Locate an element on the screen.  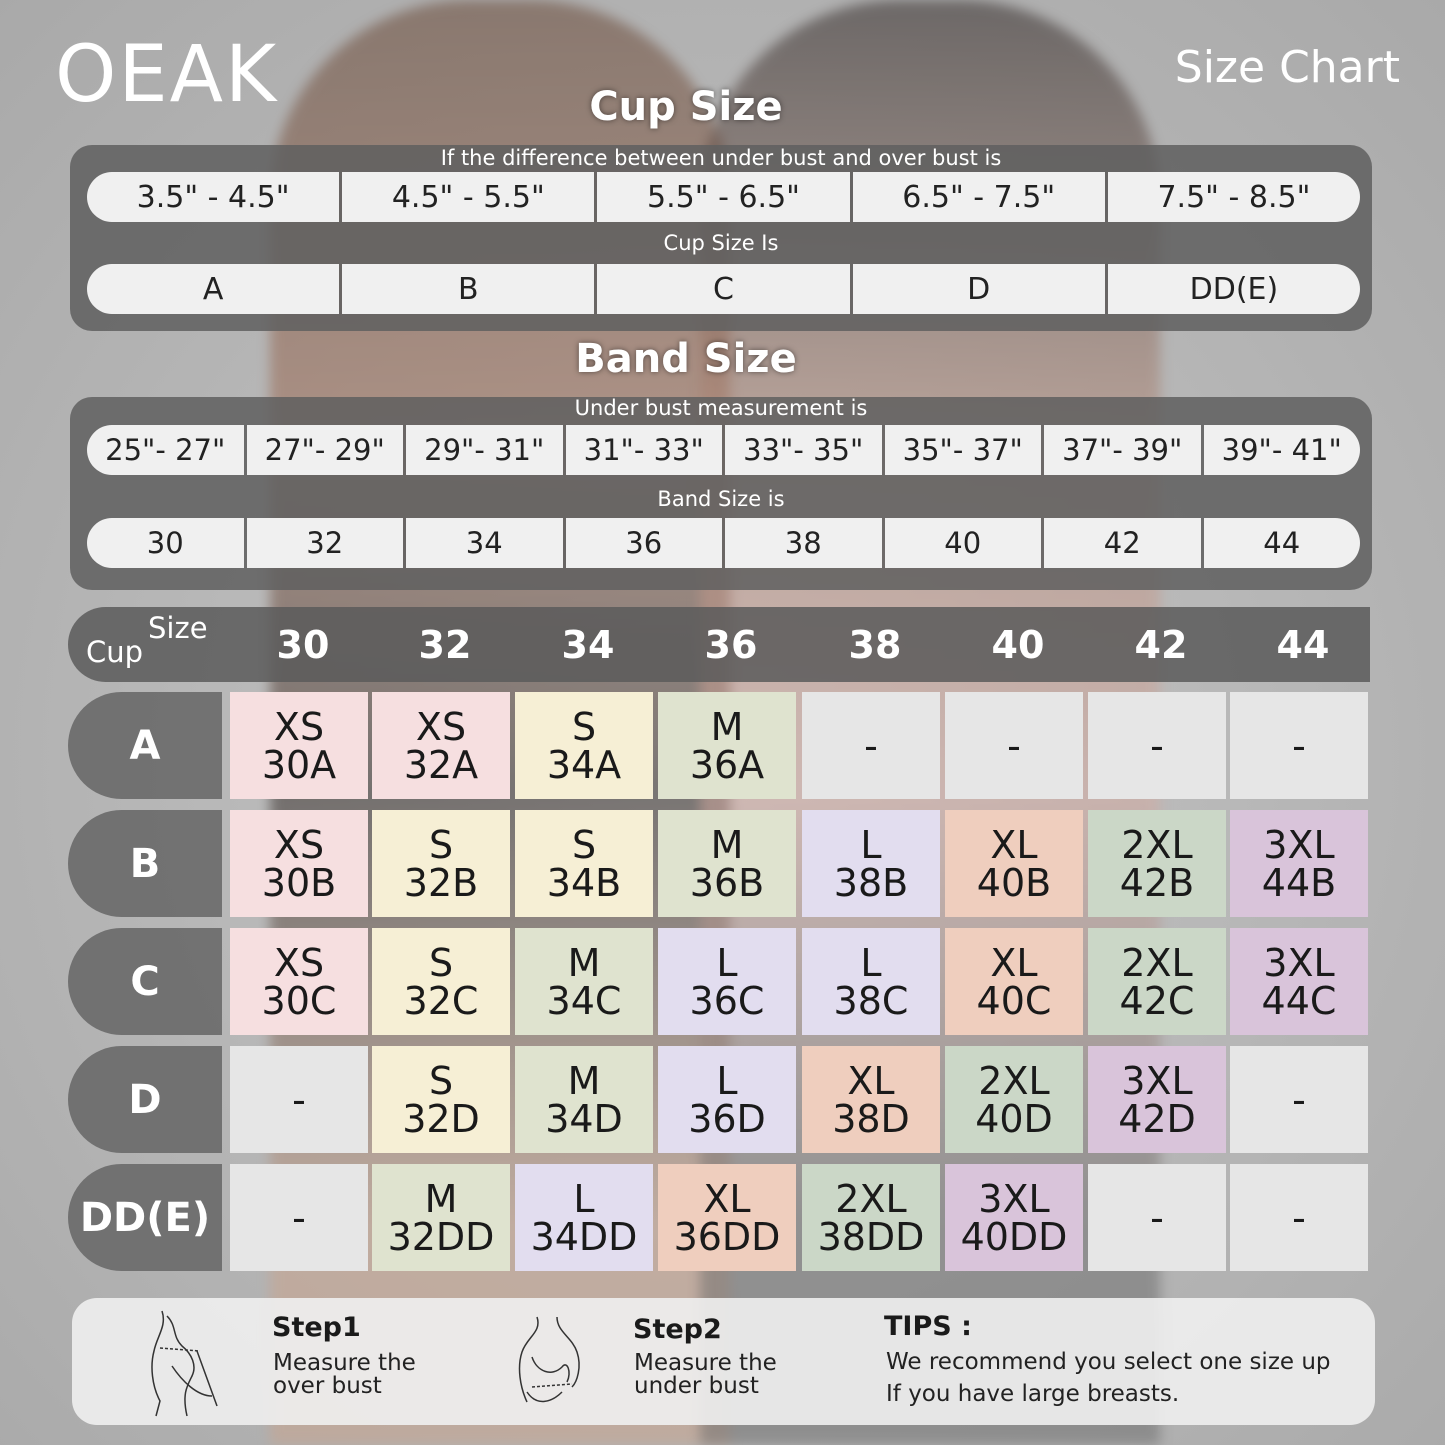
size-code: 36DD is located at coordinates (727, 1236).